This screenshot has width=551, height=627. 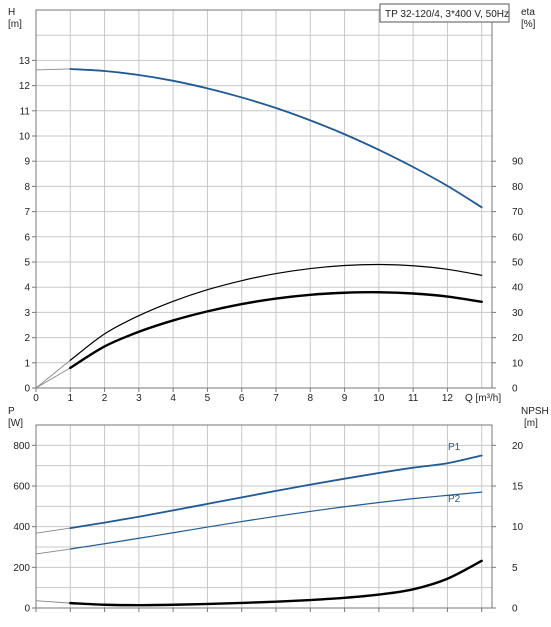 I want to click on x-tick-label: 8, so click(x=311, y=398).